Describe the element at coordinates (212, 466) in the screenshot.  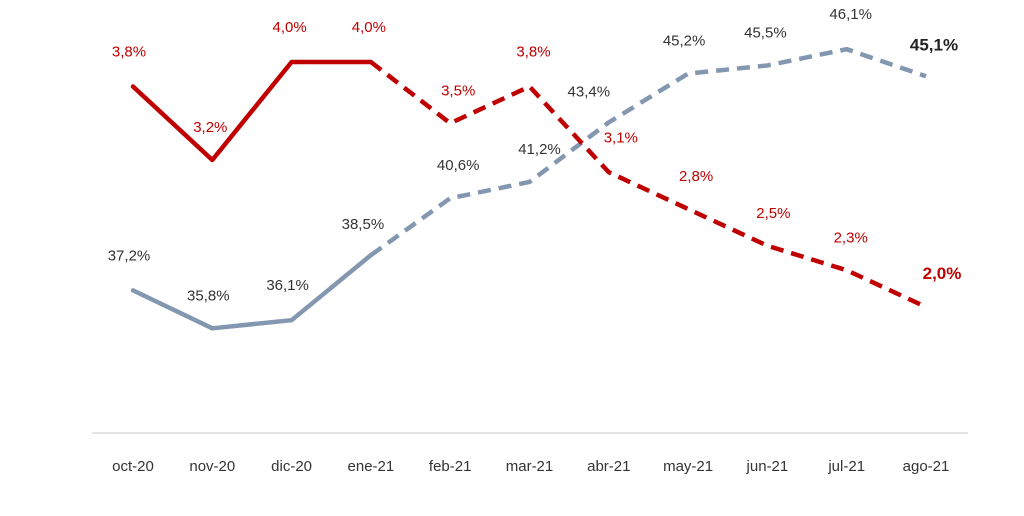
I see `x-tick-label: nov-20` at that location.